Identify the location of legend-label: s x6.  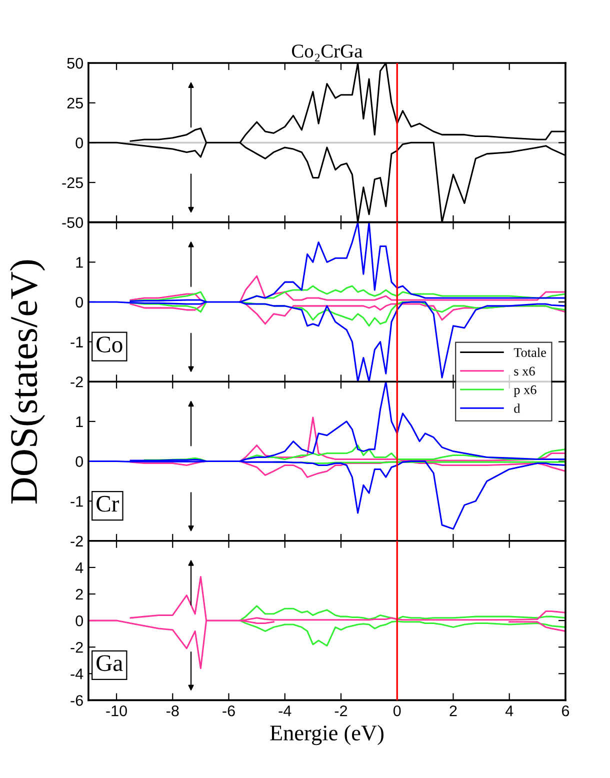
(524, 371).